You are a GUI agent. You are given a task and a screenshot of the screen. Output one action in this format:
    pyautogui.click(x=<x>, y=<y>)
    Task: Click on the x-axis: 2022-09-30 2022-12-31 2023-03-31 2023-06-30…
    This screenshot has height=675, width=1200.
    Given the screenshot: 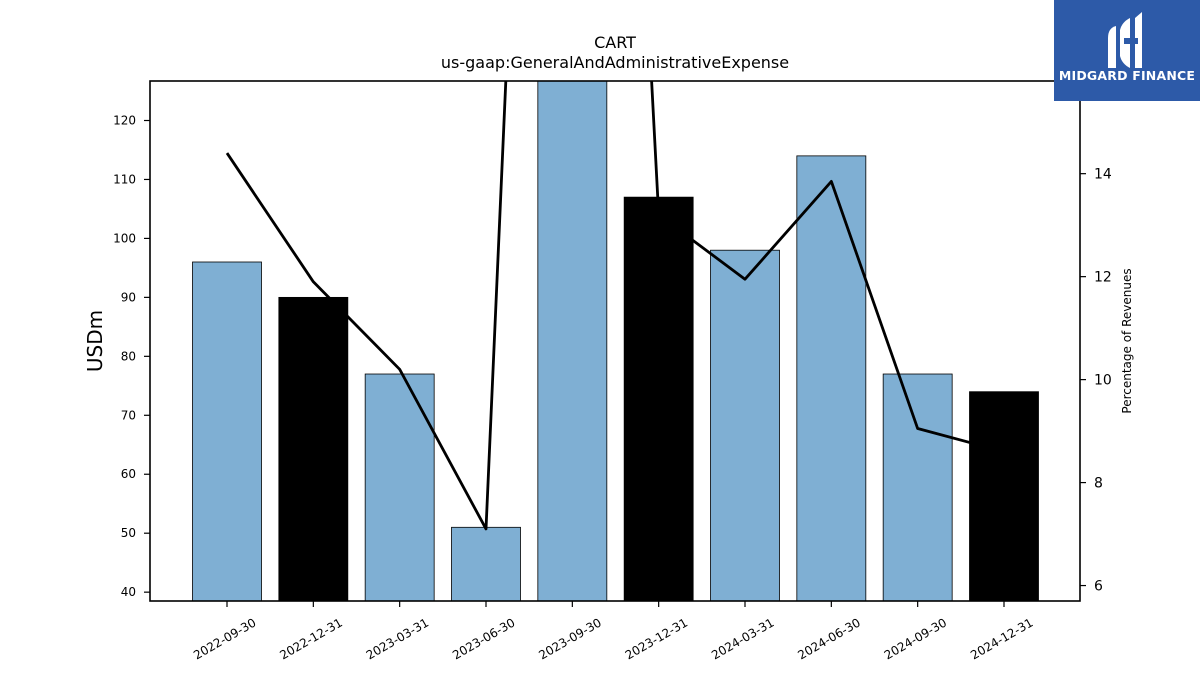 What is the action you would take?
    pyautogui.click(x=613, y=631)
    